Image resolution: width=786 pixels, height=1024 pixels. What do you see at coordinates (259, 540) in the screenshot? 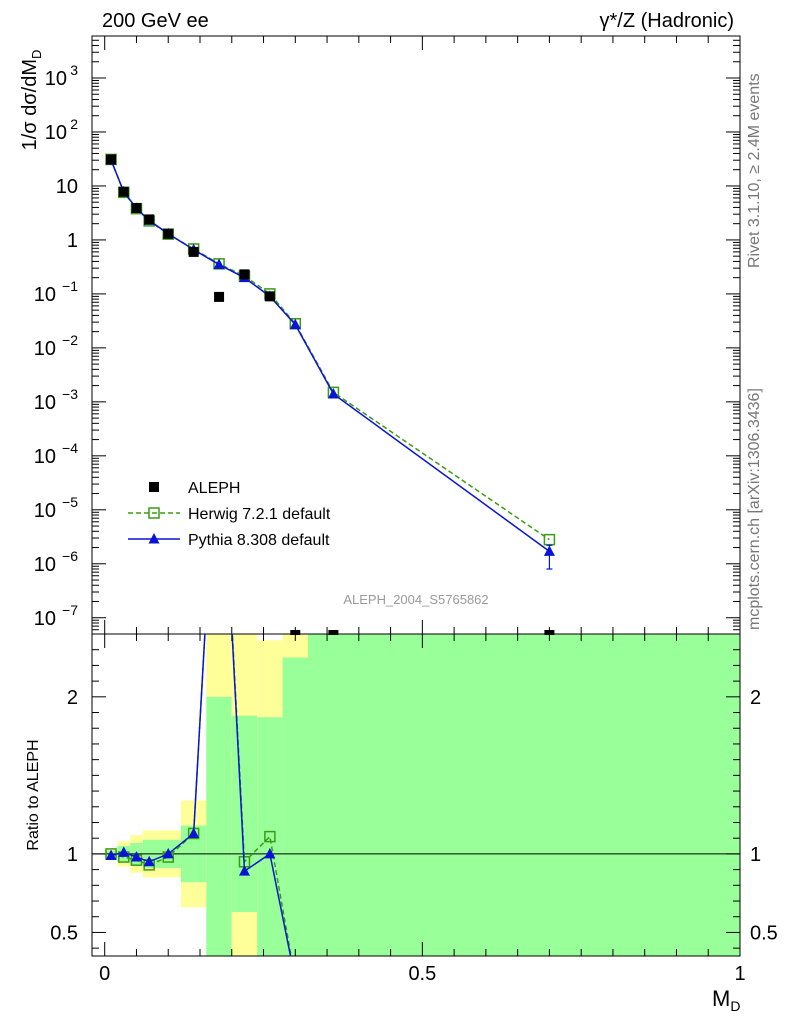
I see `legend-label-2: Pythia 8.308 default` at bounding box center [259, 540].